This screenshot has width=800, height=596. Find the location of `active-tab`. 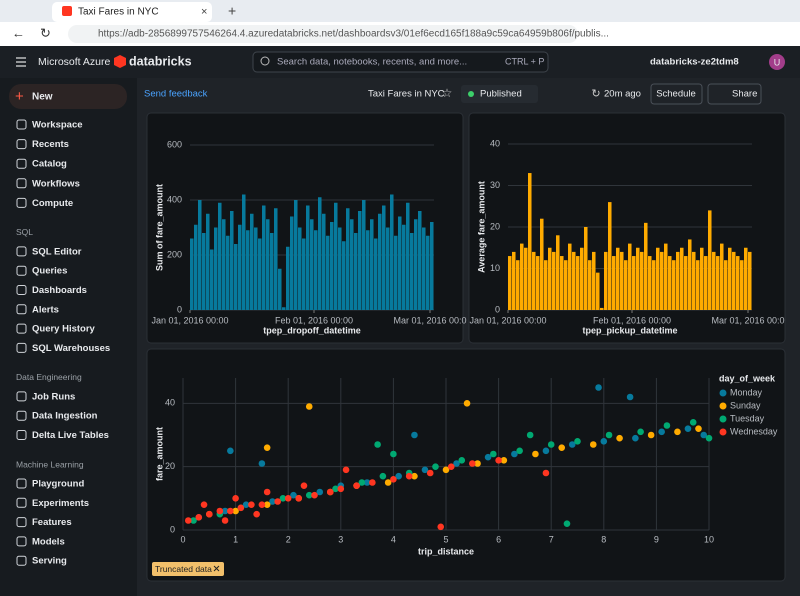

active-tab is located at coordinates (132, 12).